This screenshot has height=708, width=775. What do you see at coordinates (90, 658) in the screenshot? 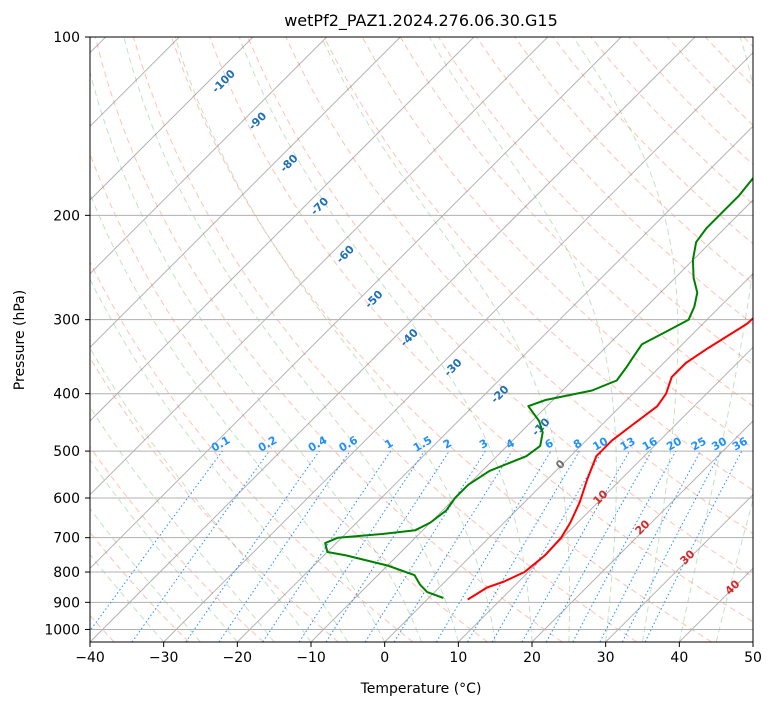
I see `x-tick-label: −40` at bounding box center [90, 658].